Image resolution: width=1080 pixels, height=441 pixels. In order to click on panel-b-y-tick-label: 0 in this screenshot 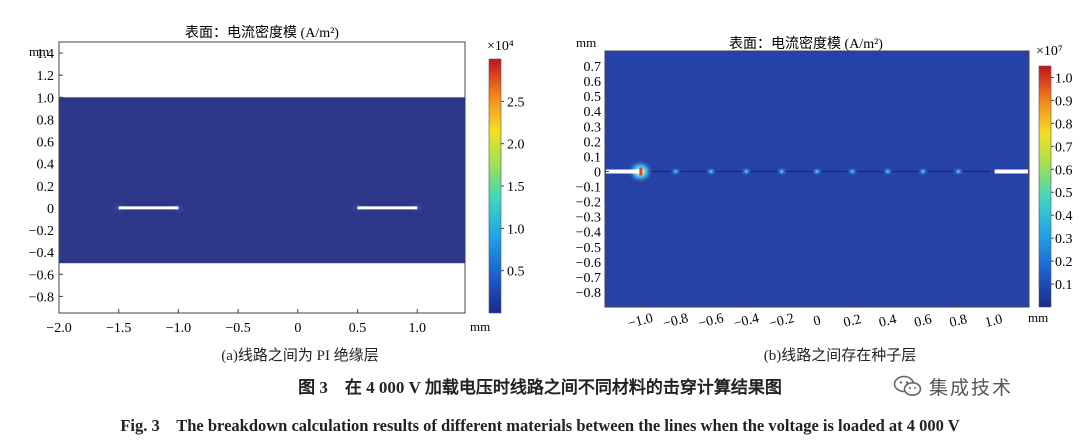, I will do `click(597, 172)`.